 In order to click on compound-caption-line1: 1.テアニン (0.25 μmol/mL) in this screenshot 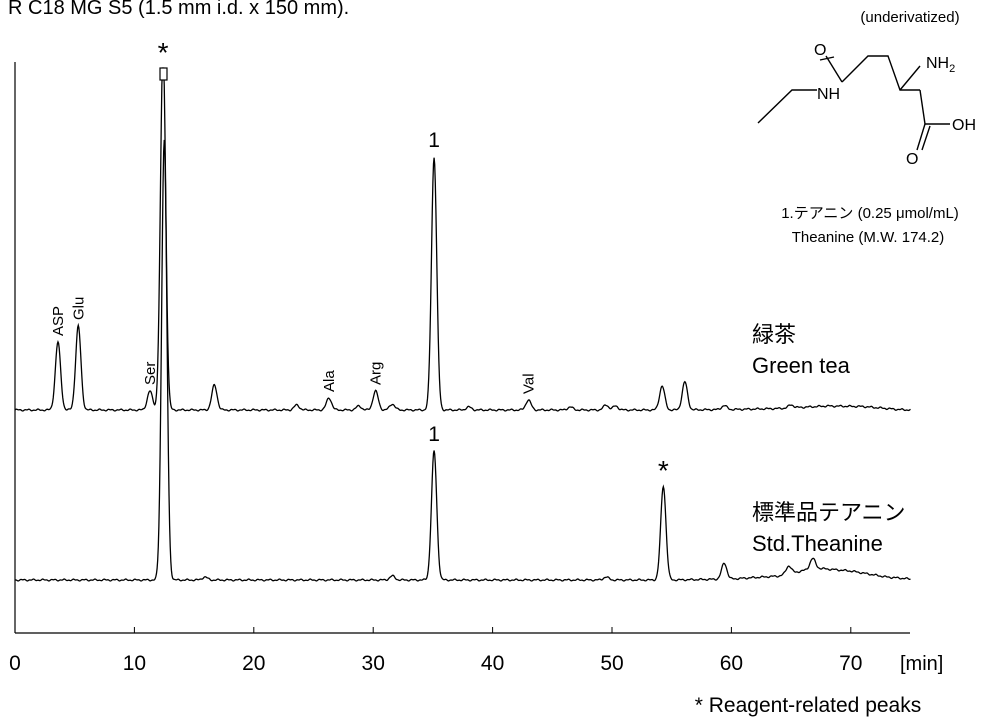, I will do `click(870, 213)`.